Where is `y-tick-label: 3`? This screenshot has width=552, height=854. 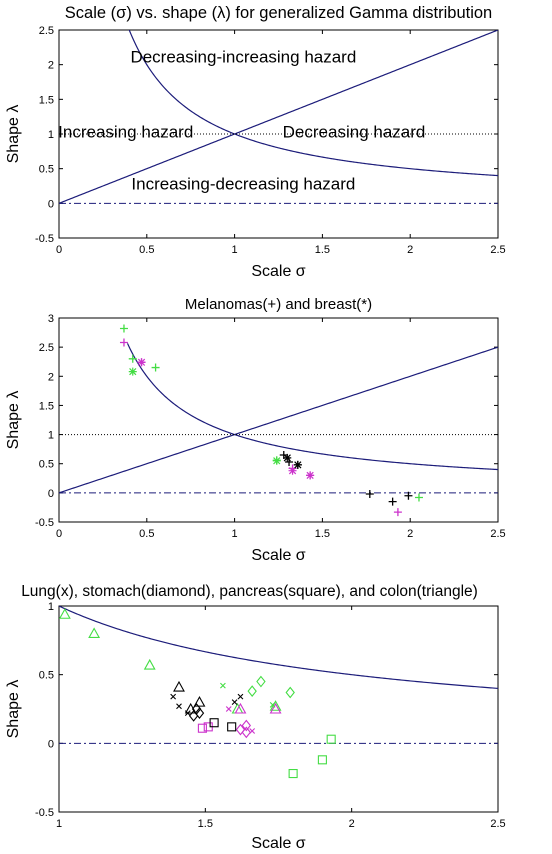 y-tick-label: 3 is located at coordinates (51, 319).